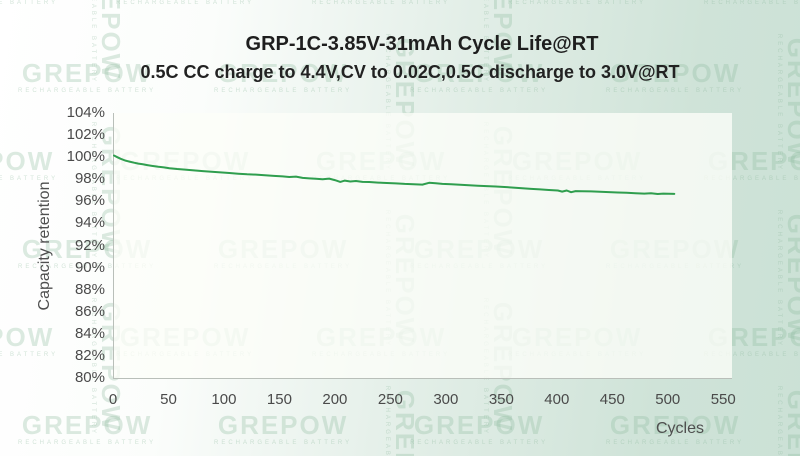 The height and width of the screenshot is (456, 800). I want to click on capacity-retention-line, so click(394, 174).